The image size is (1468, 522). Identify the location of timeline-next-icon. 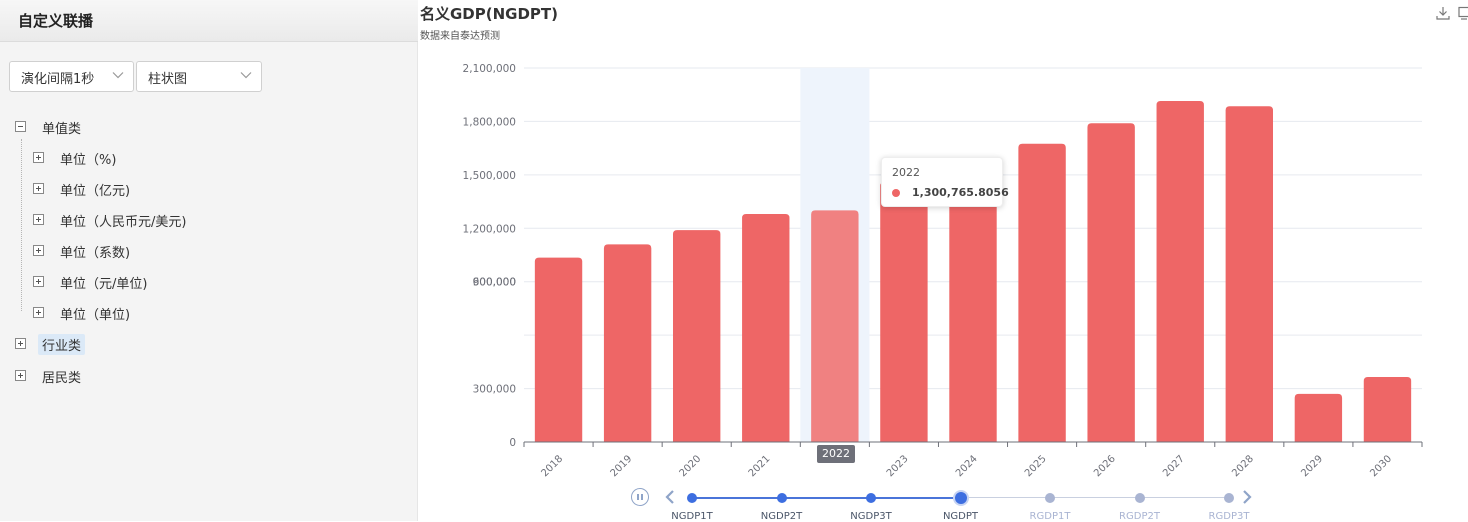
(1247, 497).